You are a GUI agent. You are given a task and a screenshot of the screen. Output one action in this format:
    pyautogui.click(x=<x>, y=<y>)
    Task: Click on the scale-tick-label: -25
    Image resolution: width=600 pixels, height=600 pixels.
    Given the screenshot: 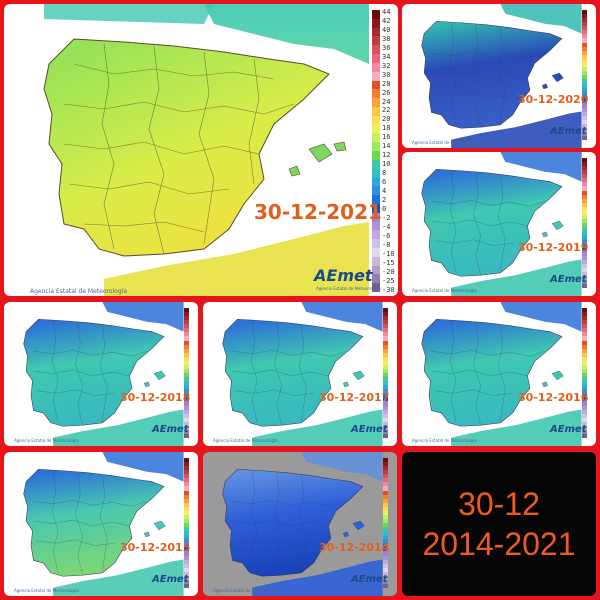 What is the action you would take?
    pyautogui.click(x=388, y=280)
    